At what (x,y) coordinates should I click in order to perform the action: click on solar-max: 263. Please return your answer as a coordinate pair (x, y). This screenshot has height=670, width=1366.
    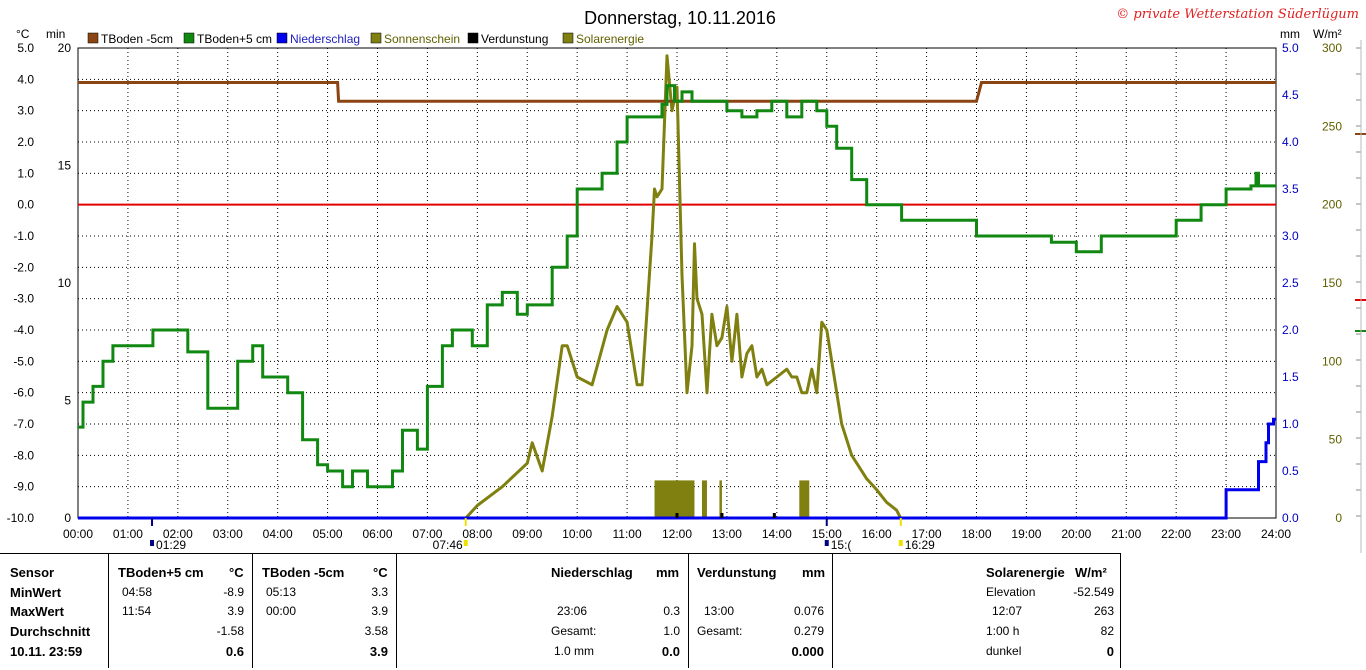
    Looking at the image, I should click on (1103, 611).